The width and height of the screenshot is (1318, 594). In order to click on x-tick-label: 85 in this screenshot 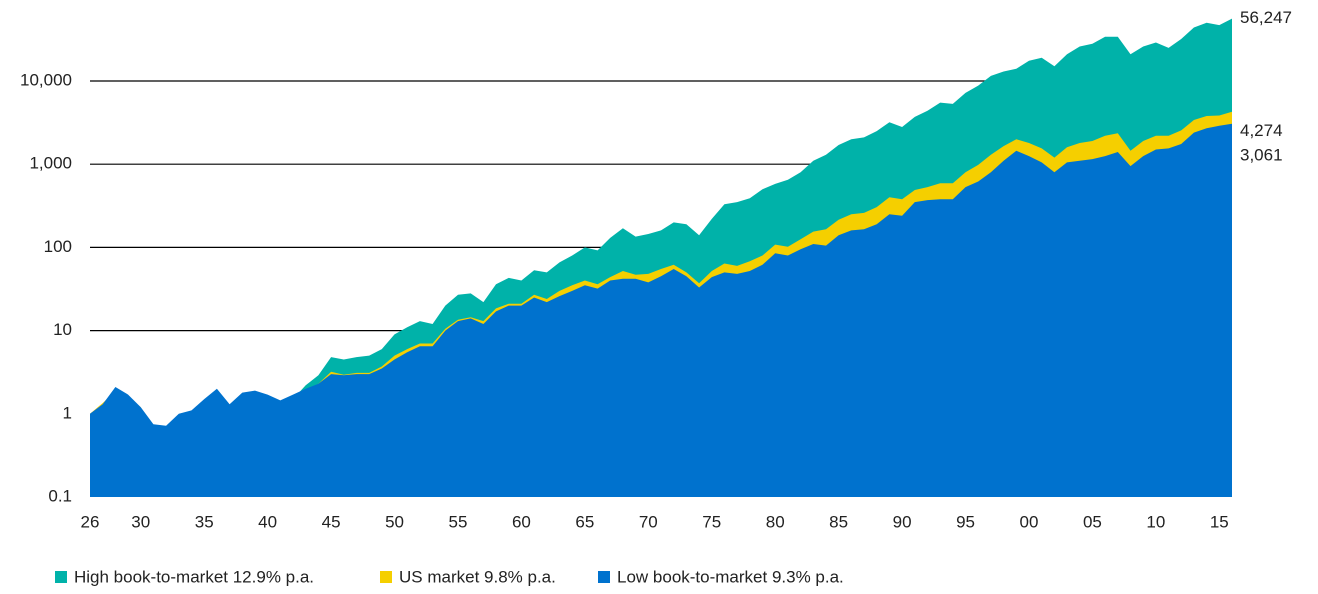, I will do `click(838, 521)`.